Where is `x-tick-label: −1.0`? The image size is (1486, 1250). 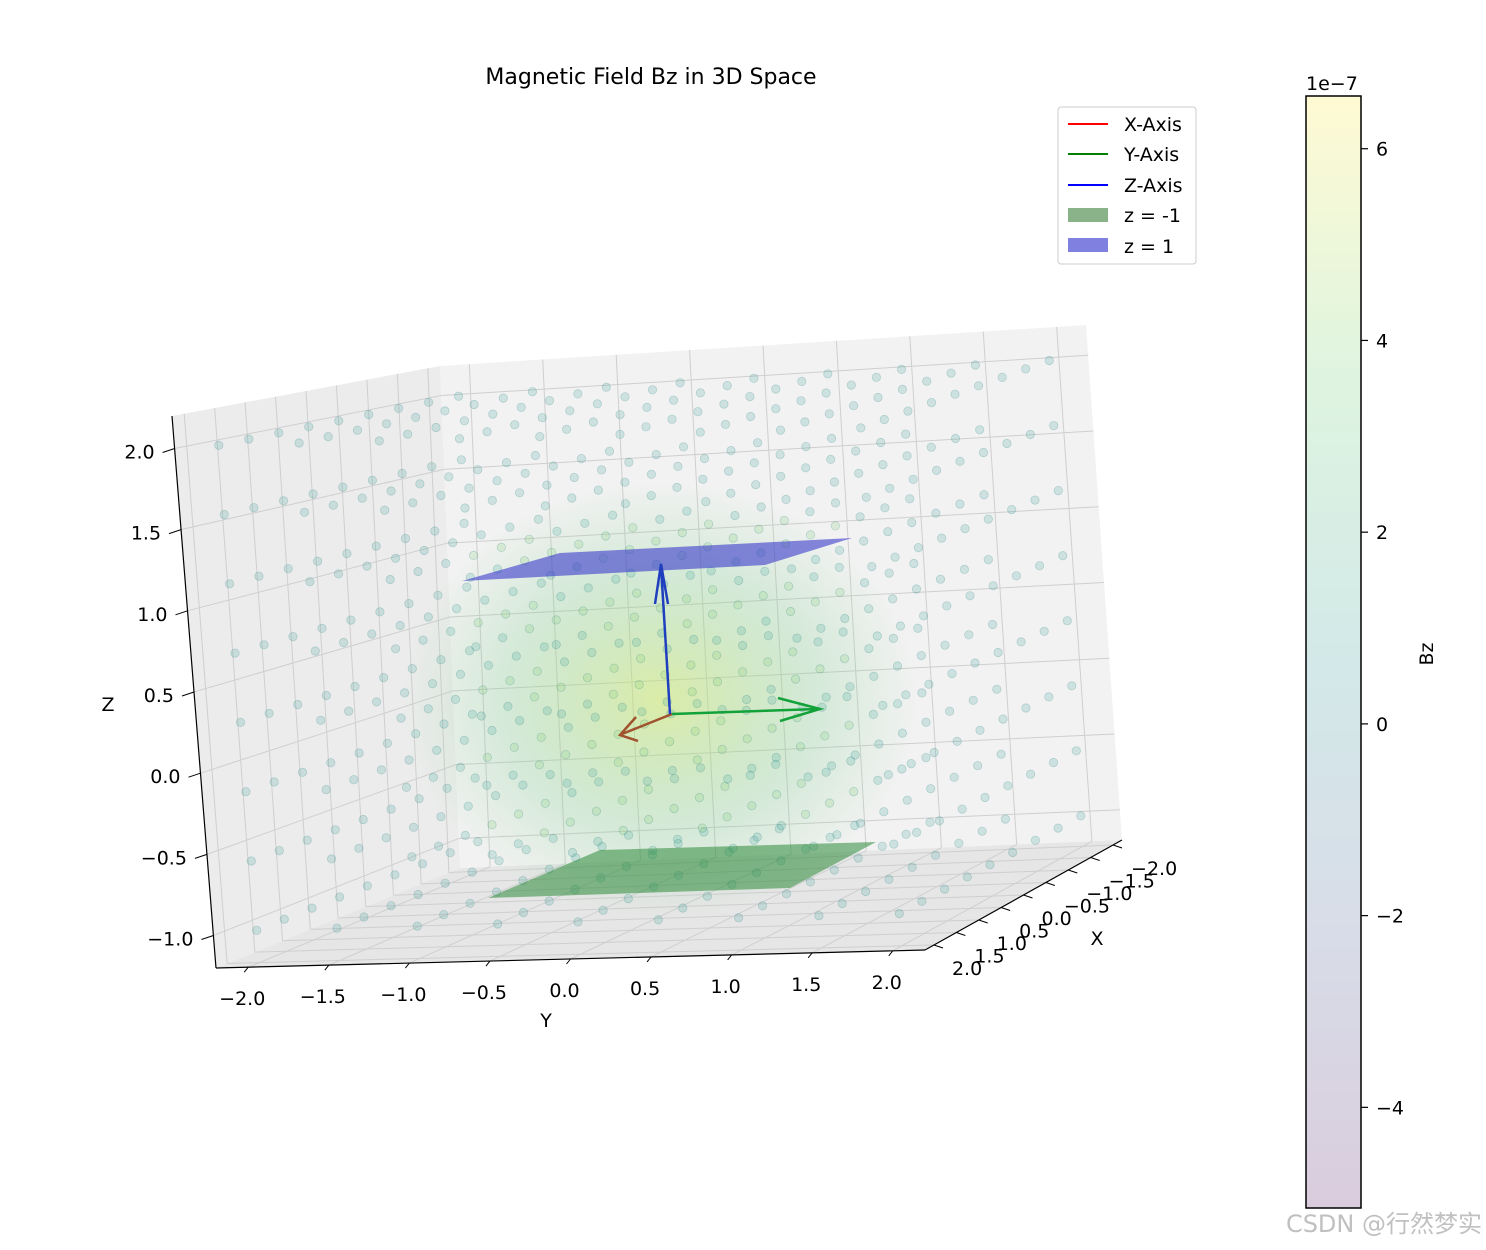 x-tick-label: −1.0 is located at coordinates (1109, 894).